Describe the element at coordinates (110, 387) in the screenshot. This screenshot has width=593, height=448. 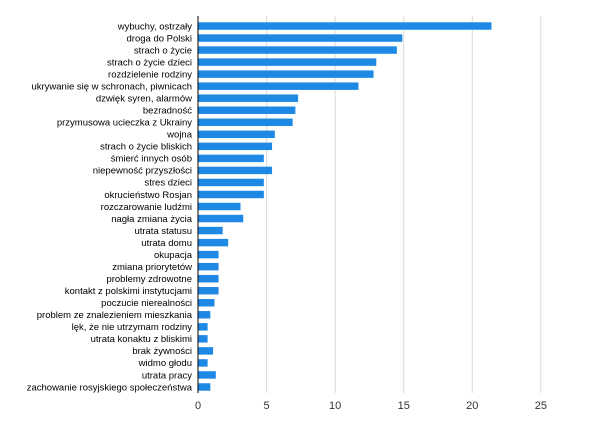
I see `category-label: zachowanie rosyjskiego społeczeństwa` at that location.